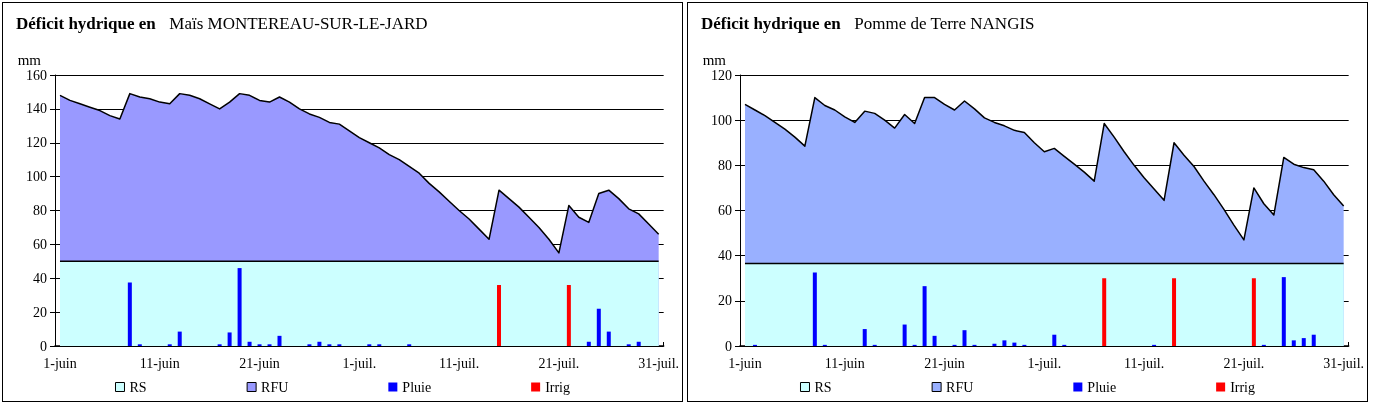  I want to click on y-tick-label: 140, so click(36, 109).